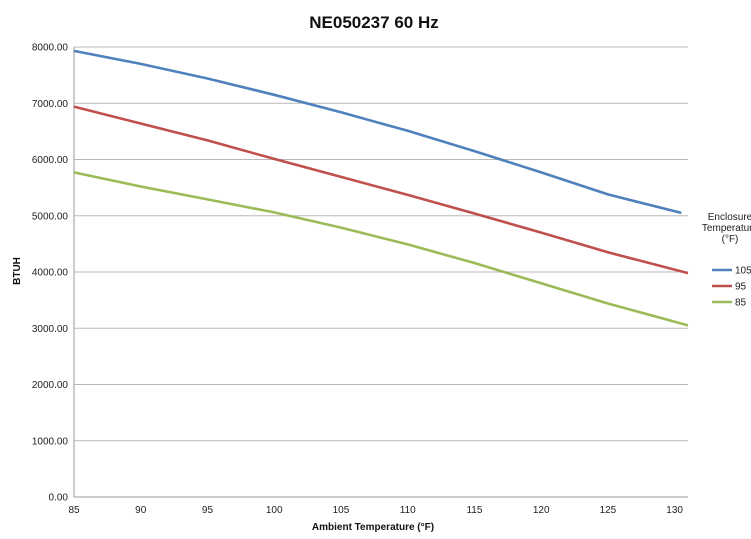  I want to click on y-tick-label: 7000.00, so click(50, 104).